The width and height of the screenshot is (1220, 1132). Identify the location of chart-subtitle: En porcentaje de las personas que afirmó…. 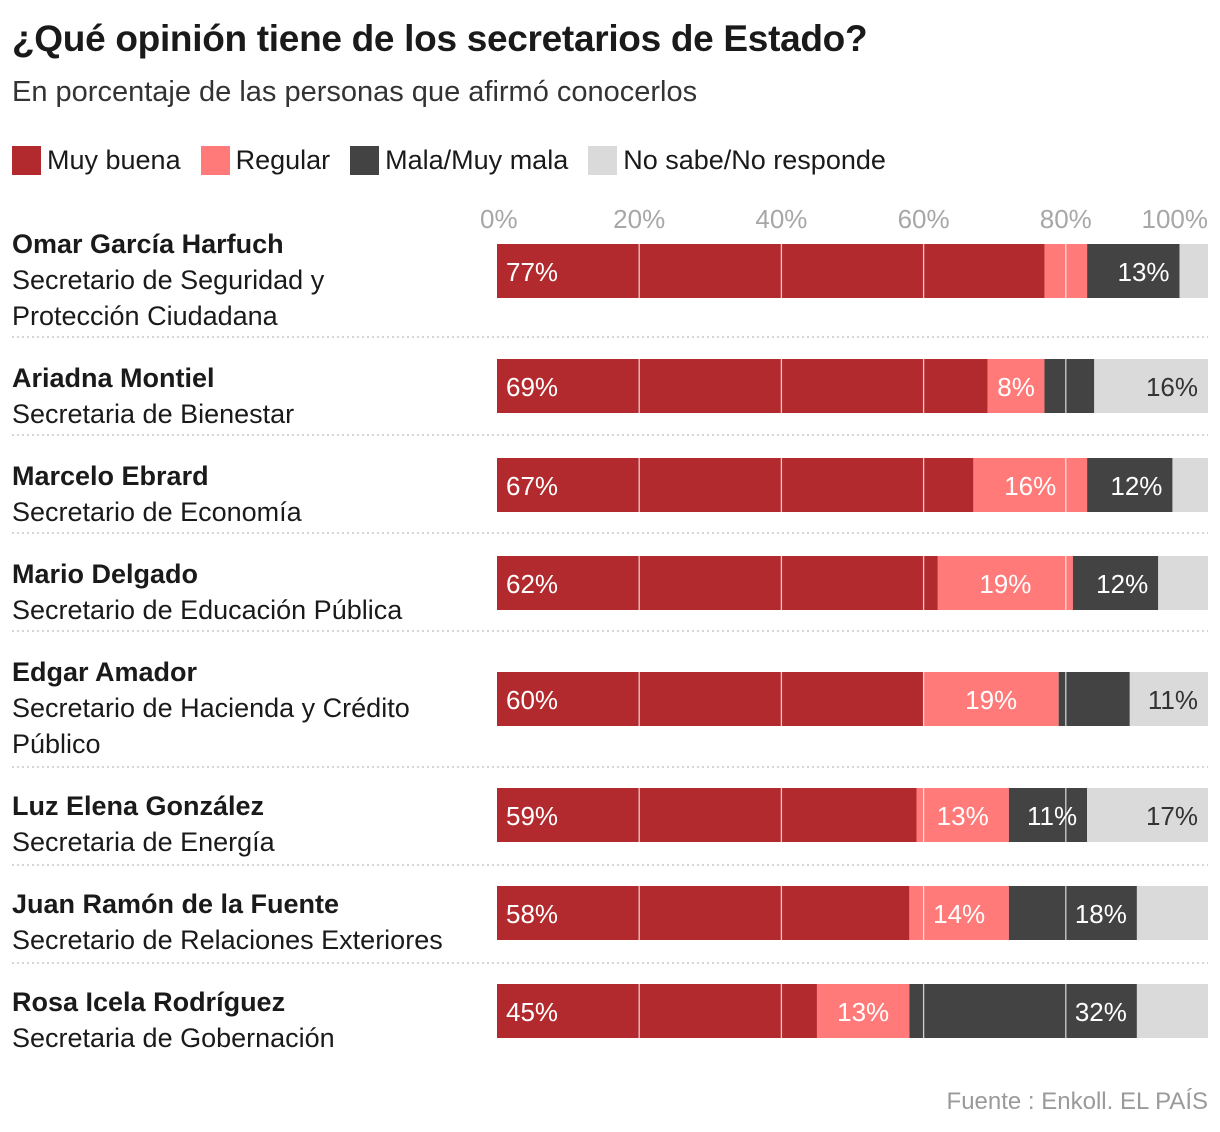
(355, 92).